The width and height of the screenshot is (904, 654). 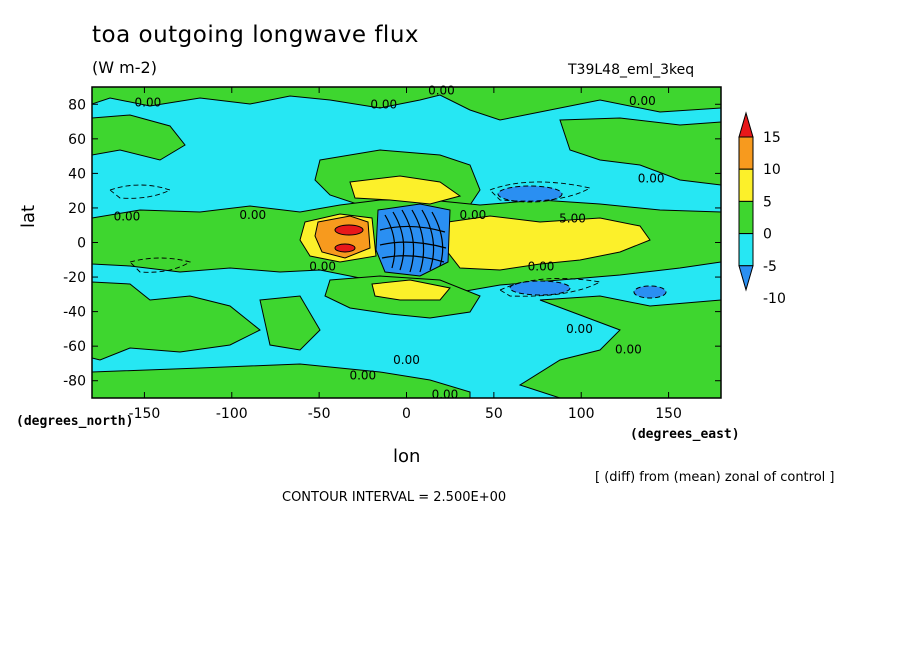 I want to click on negative-contours, so click(x=355, y=239).